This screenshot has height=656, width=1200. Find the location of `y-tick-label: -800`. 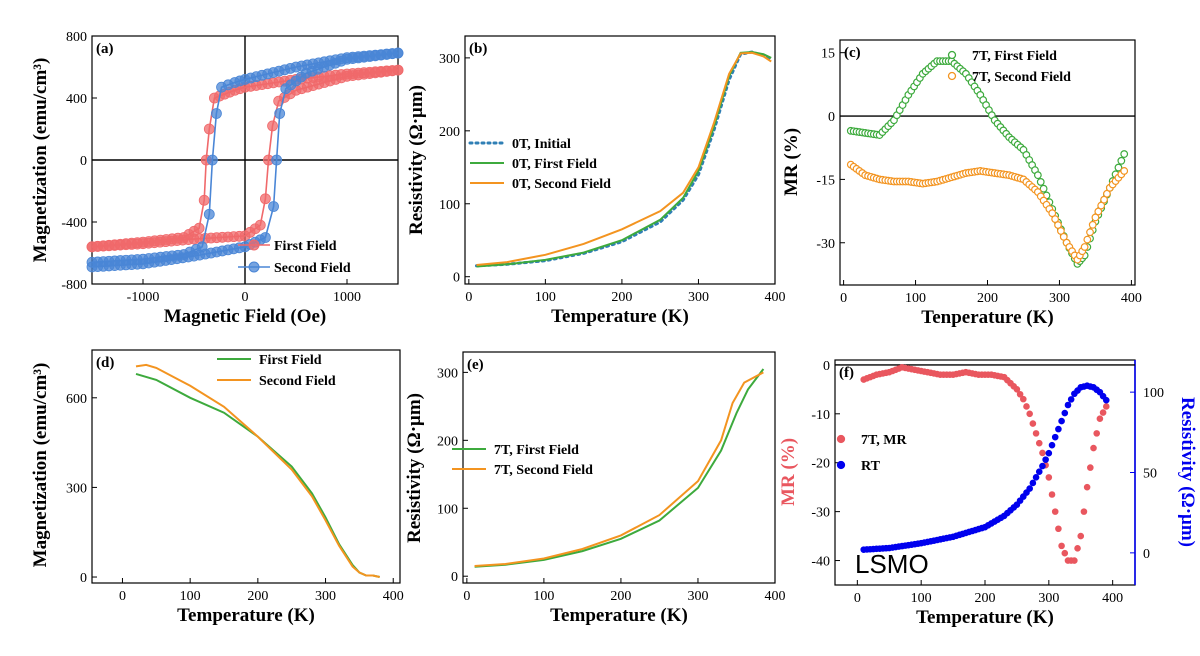

y-tick-label: -800 is located at coordinates (74, 285).